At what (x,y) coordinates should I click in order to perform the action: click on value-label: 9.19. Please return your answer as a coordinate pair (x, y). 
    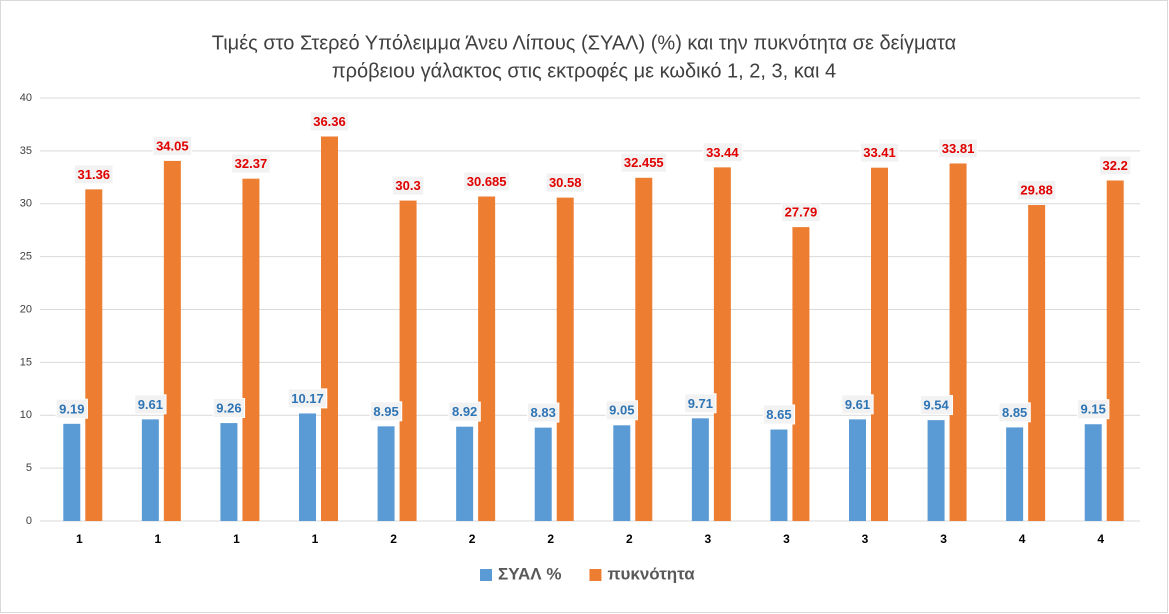
    Looking at the image, I should click on (71, 408).